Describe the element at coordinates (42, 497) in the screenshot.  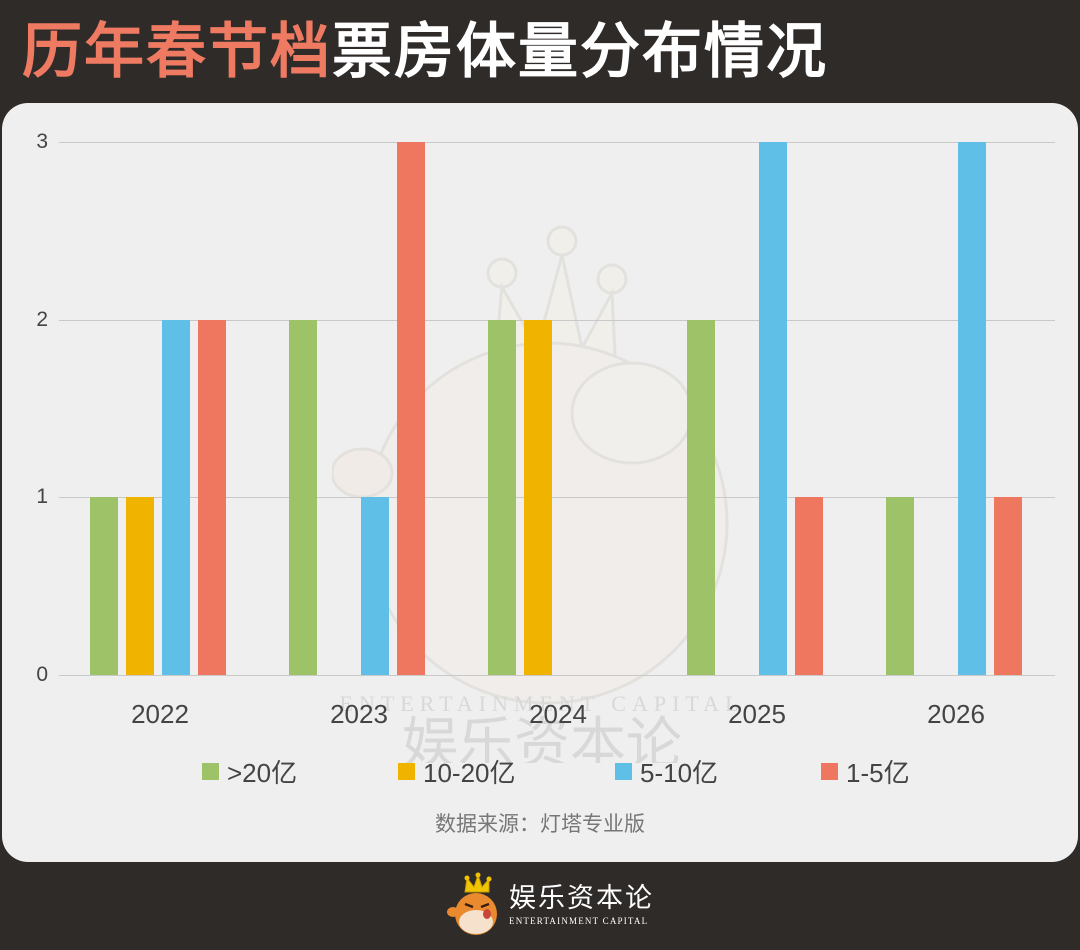
I see `y-tick-label: 1` at that location.